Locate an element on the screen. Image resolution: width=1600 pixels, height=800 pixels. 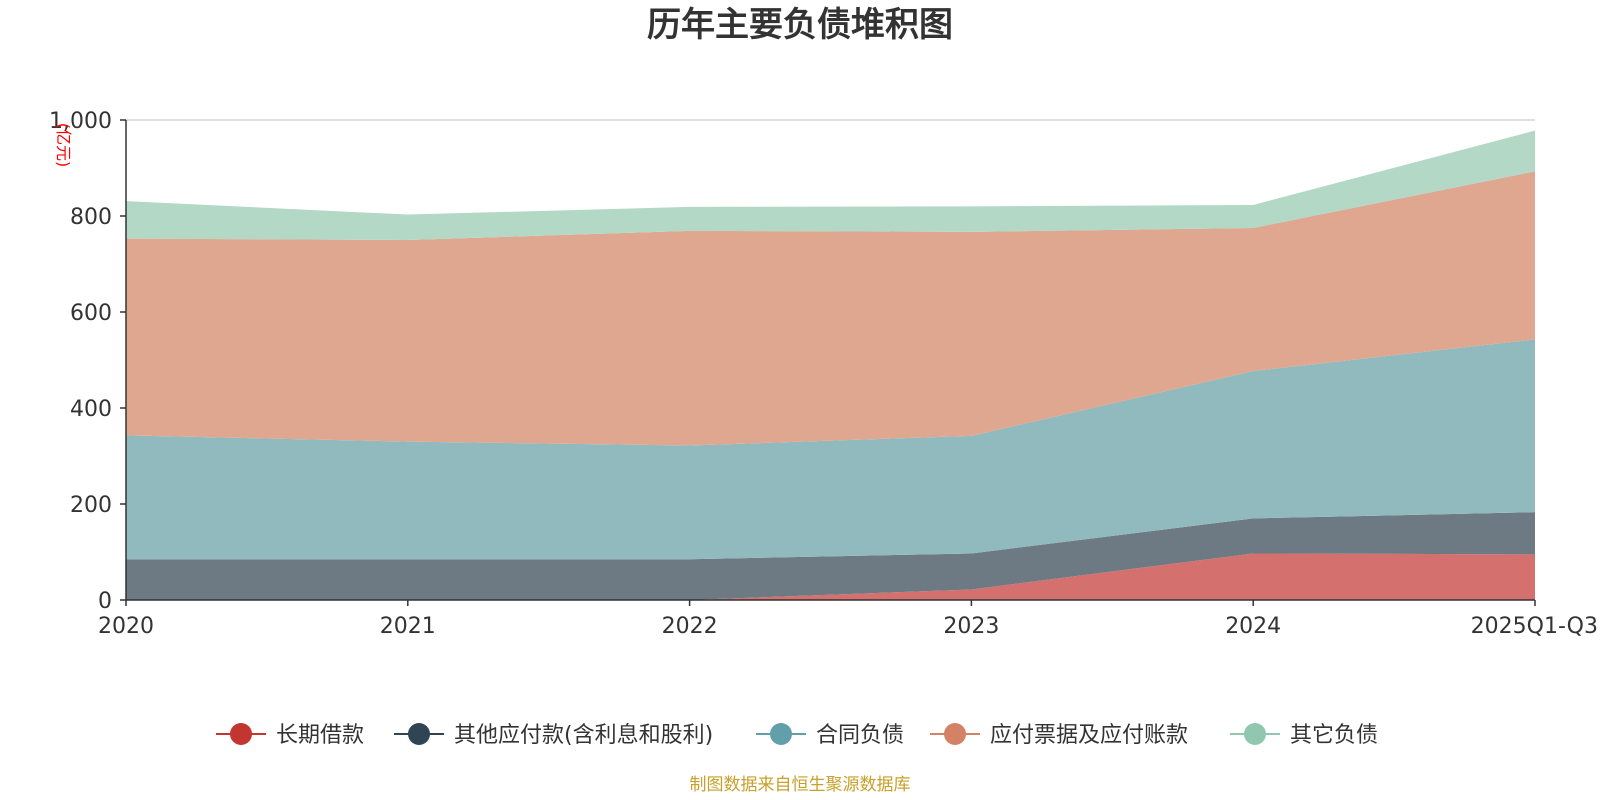
legend-item: 长期借款 is located at coordinates (290, 735).